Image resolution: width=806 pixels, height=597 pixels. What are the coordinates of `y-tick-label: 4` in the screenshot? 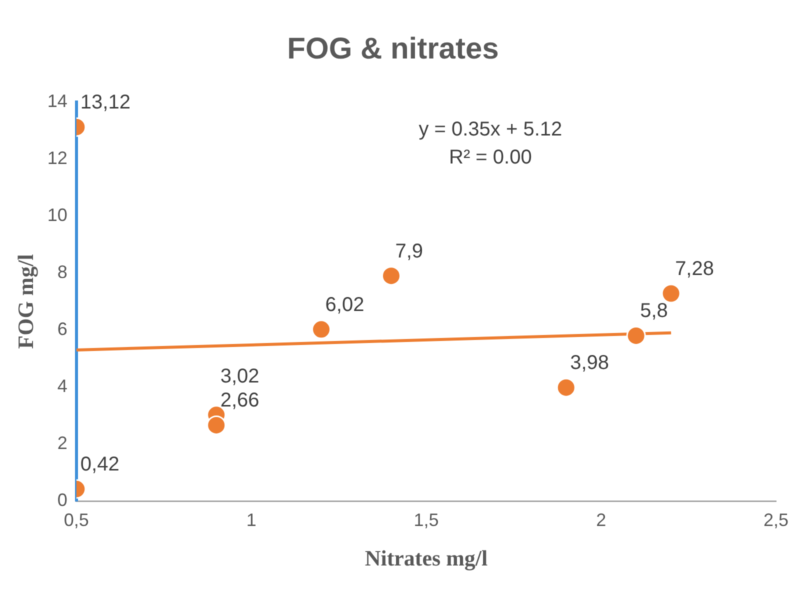 It's located at (62, 386).